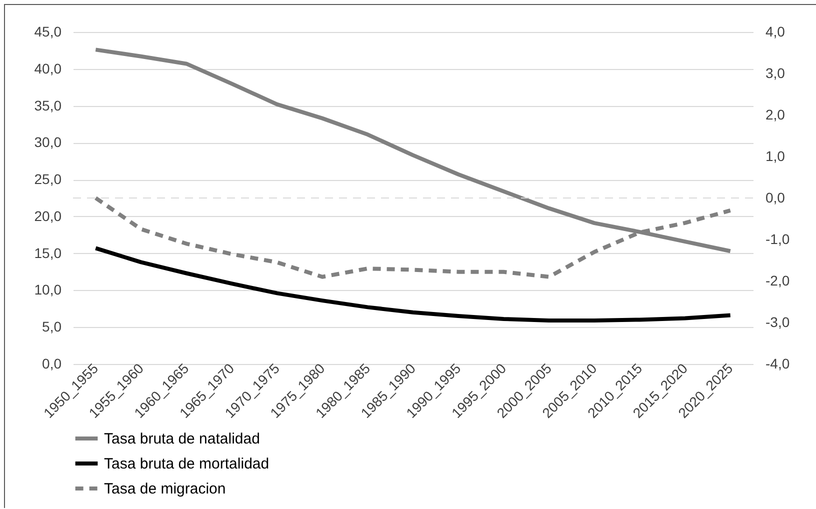 This screenshot has width=816, height=509. Describe the element at coordinates (778, 364) in the screenshot. I see `y2-tick-label: -4,0` at that location.